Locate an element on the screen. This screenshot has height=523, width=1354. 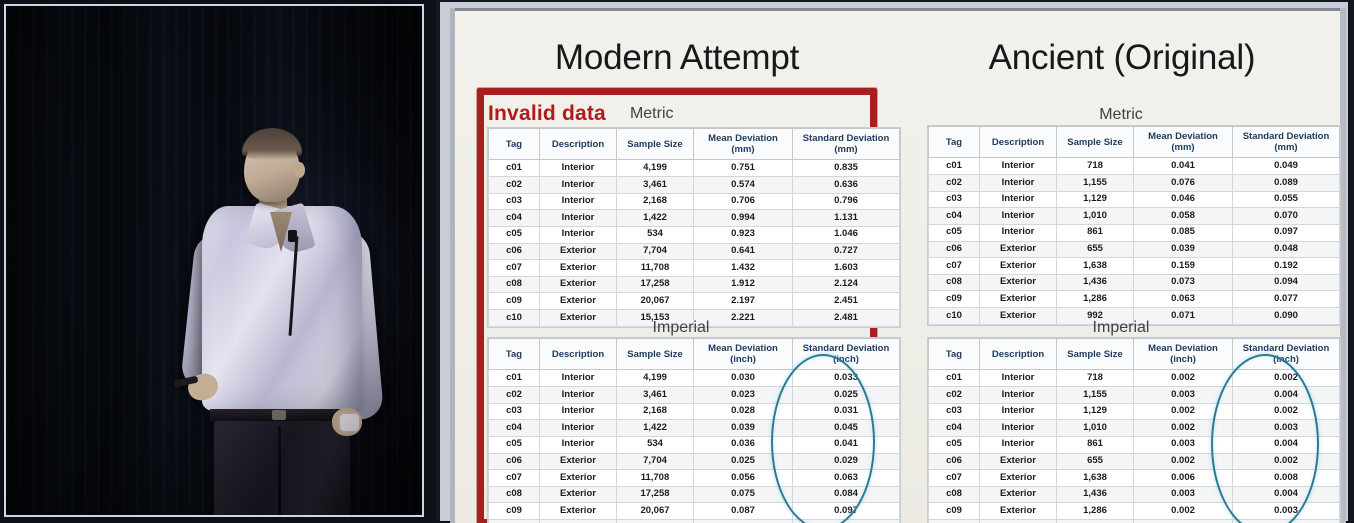
table-cell: 1.912 is located at coordinates (743, 284).